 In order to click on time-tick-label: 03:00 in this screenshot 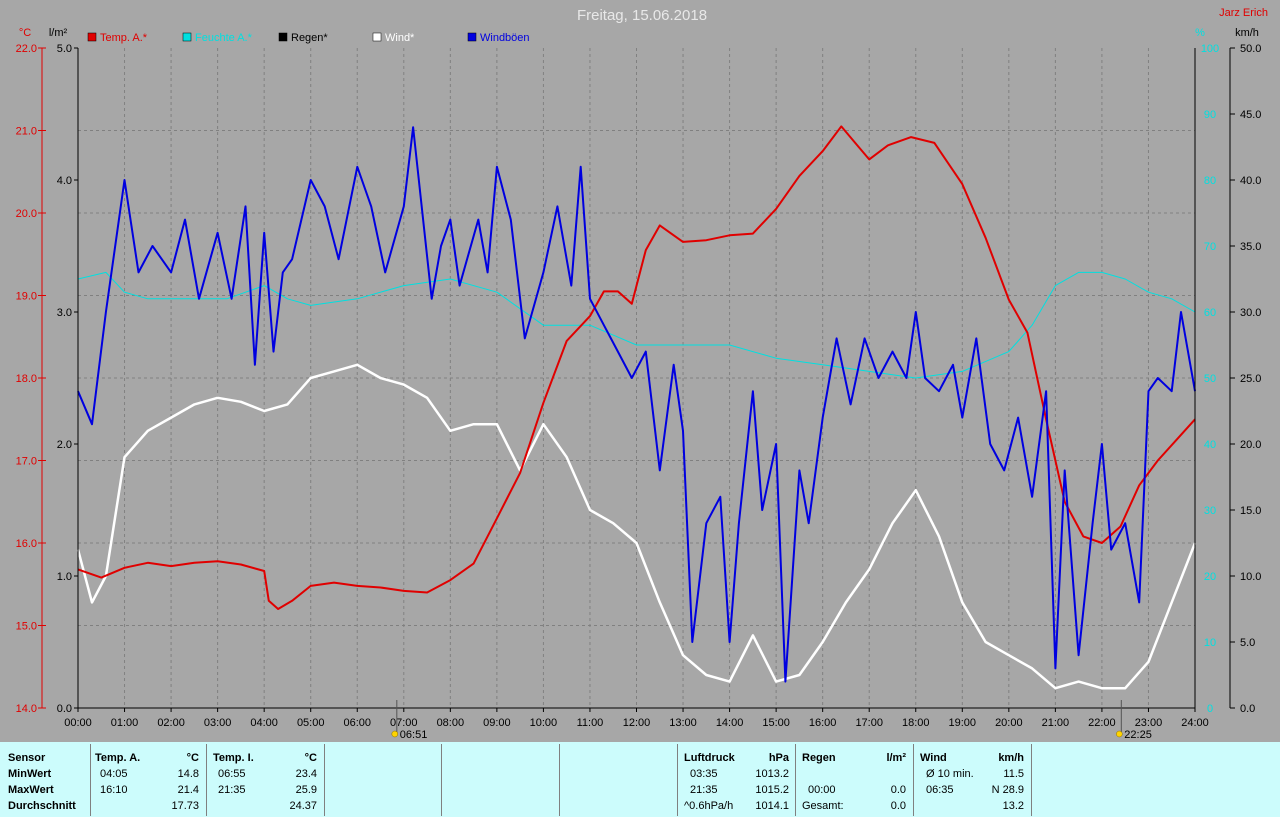, I will do `click(218, 723)`.